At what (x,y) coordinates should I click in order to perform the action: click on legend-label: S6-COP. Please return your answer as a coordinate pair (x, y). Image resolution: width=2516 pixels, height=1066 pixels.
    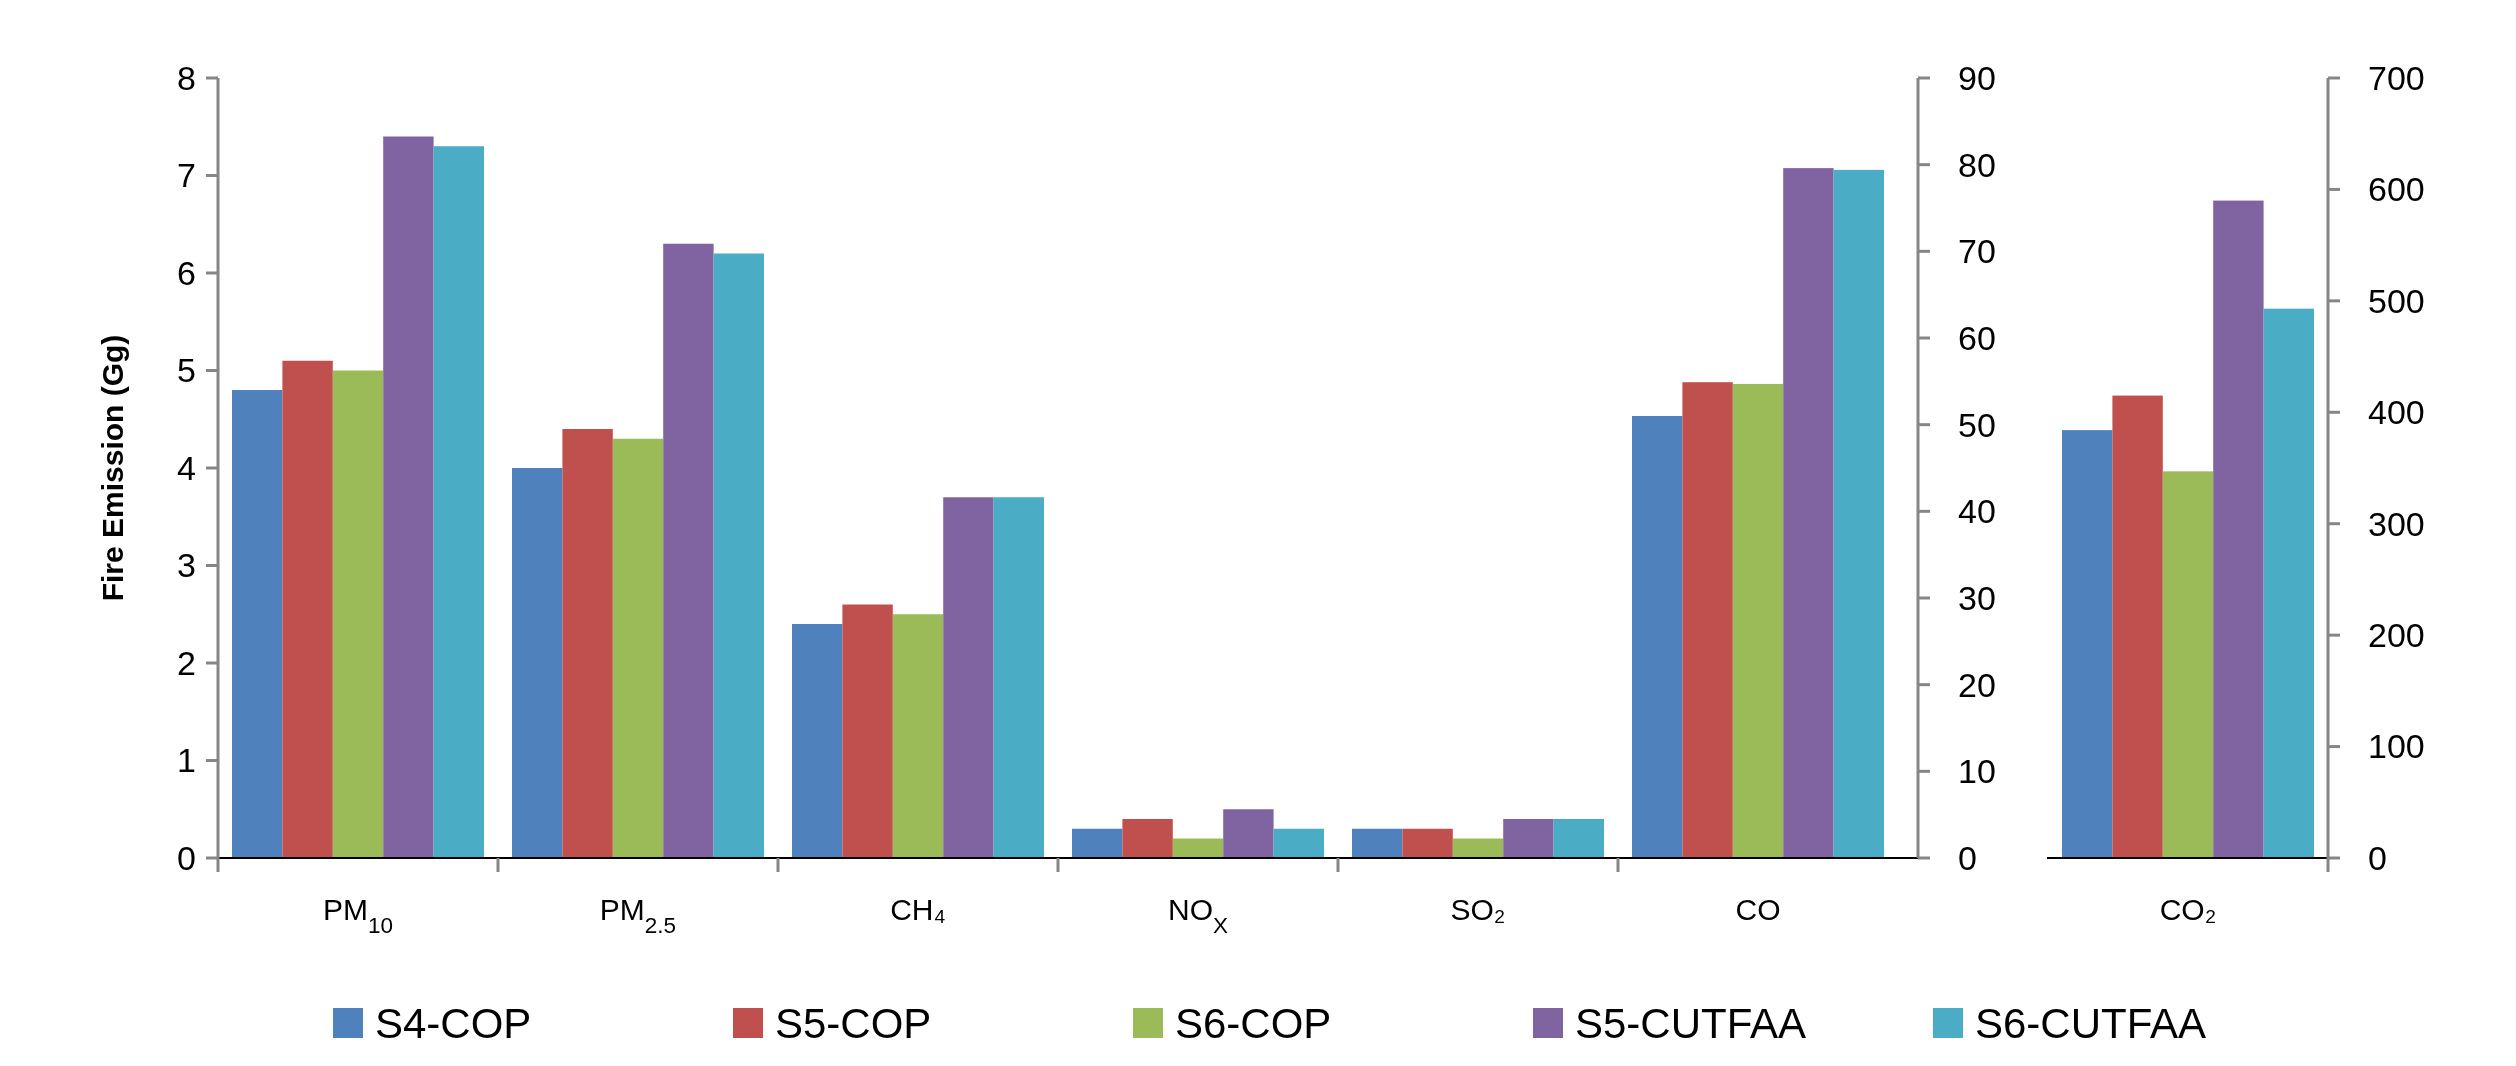
    Looking at the image, I should click on (1253, 1023).